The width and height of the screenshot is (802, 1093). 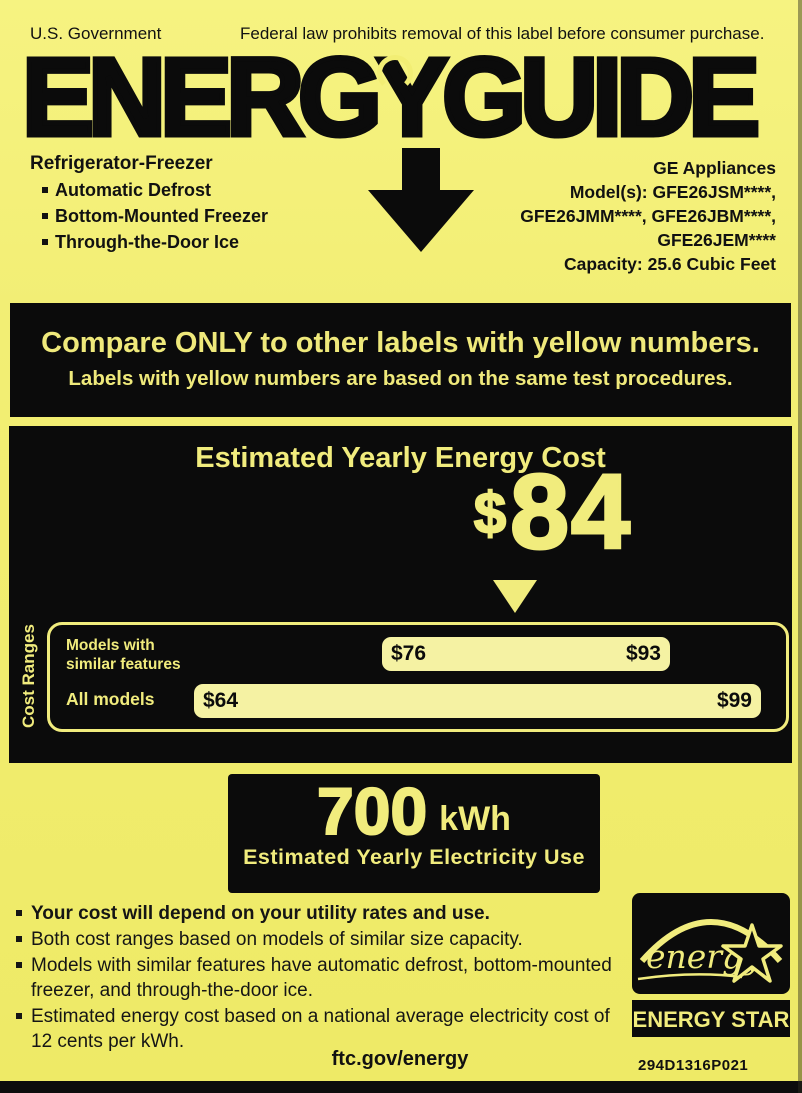 I want to click on energy-star-logo: energy ENERGY STAR, so click(x=711, y=965).